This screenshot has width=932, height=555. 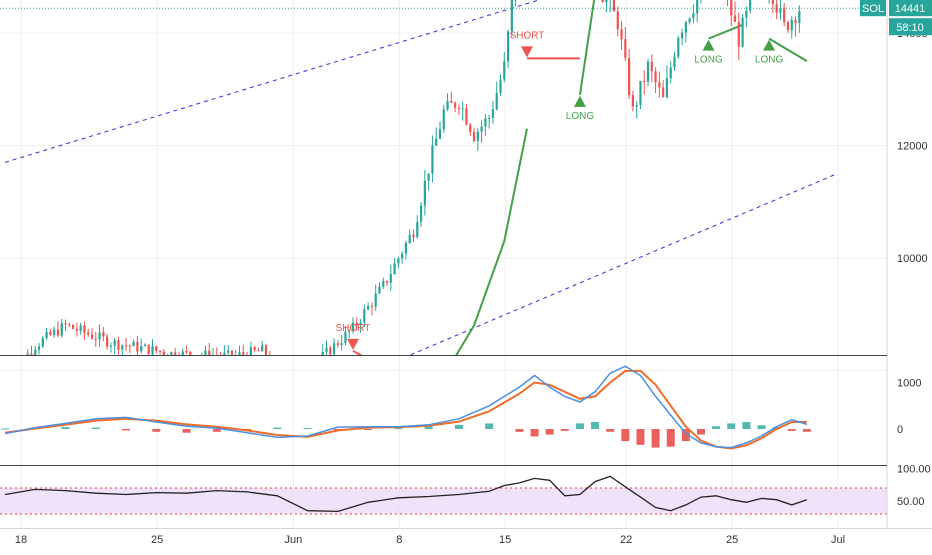 What do you see at coordinates (911, 502) in the screenshot?
I see `rsi-tick-label: 50.00` at bounding box center [911, 502].